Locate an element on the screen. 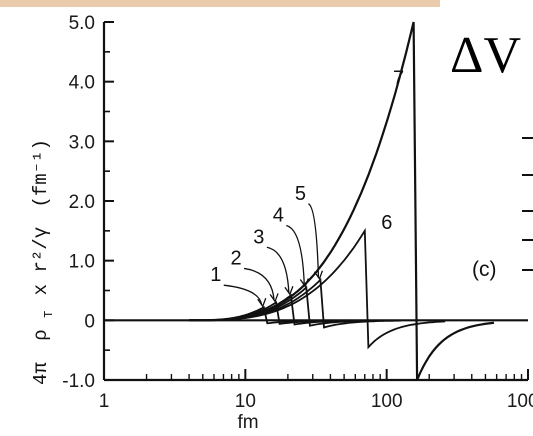  x-tick-label-3: 1000 is located at coordinates (520, 401).